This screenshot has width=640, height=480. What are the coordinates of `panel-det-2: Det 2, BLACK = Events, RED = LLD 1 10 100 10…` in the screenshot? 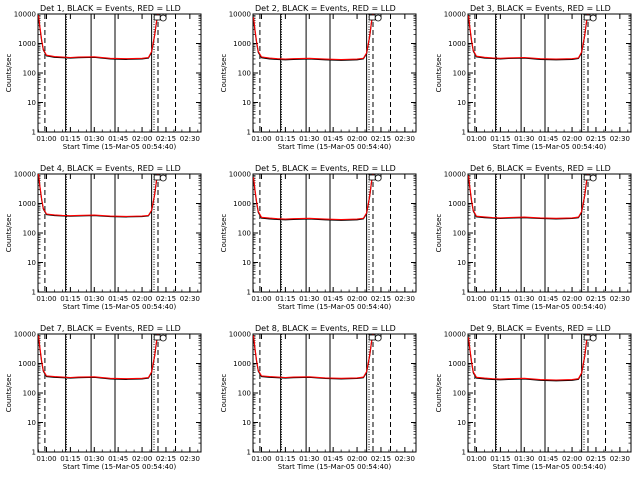 It's located at (318, 77).